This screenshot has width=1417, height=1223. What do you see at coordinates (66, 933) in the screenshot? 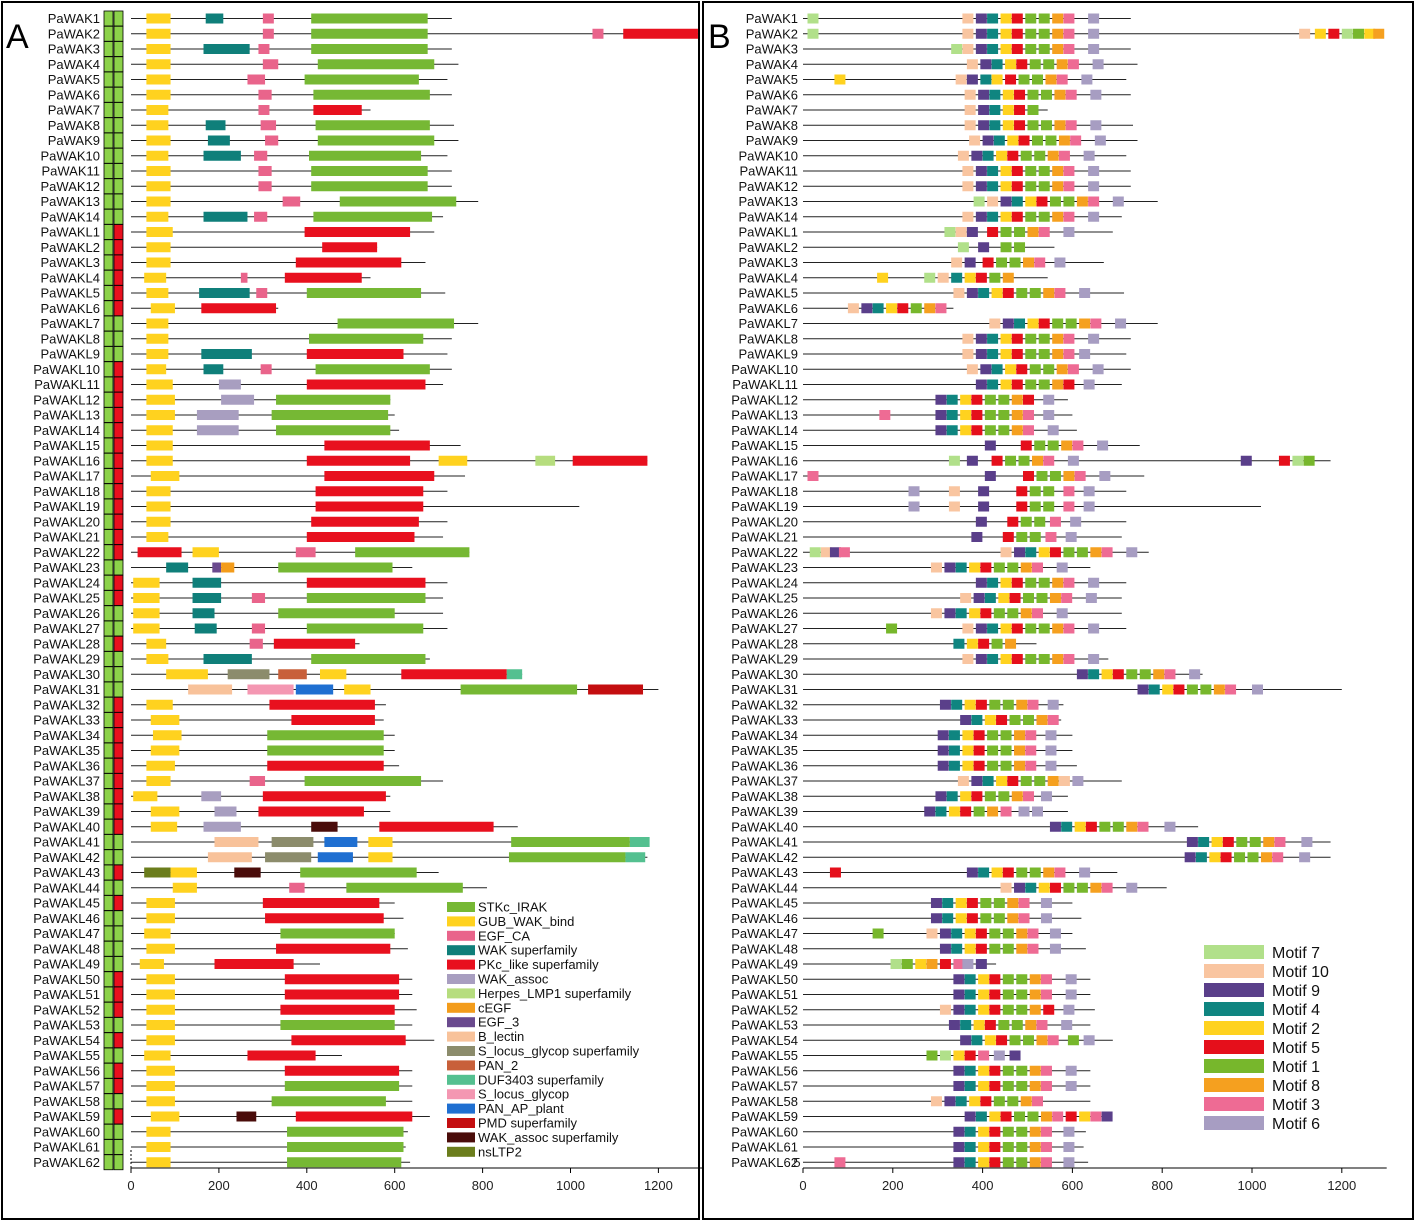
I see `gene-label-a: PaWAKL47` at bounding box center [66, 933].